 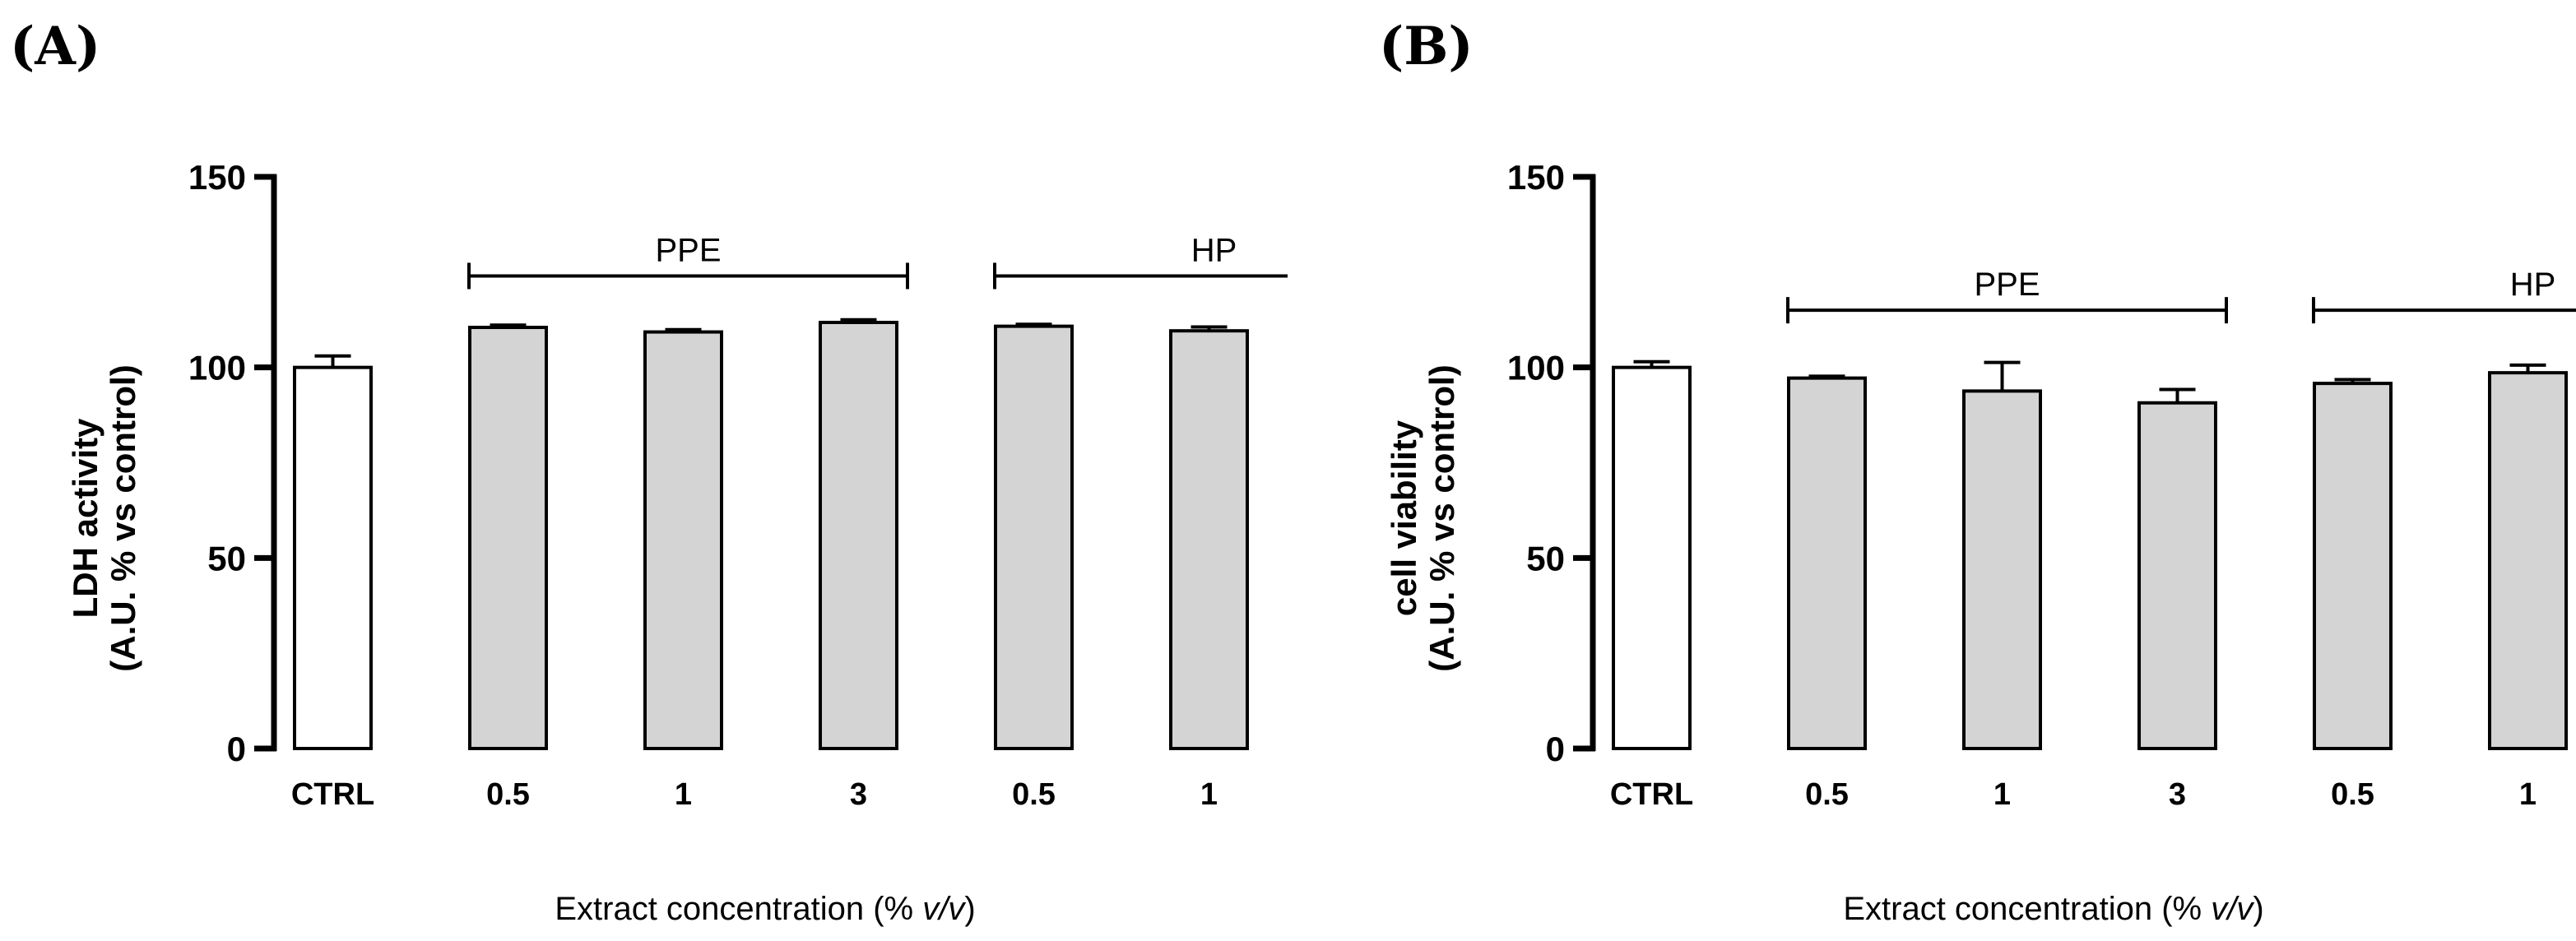 I want to click on panel-a-label: (A), so click(x=55, y=47).